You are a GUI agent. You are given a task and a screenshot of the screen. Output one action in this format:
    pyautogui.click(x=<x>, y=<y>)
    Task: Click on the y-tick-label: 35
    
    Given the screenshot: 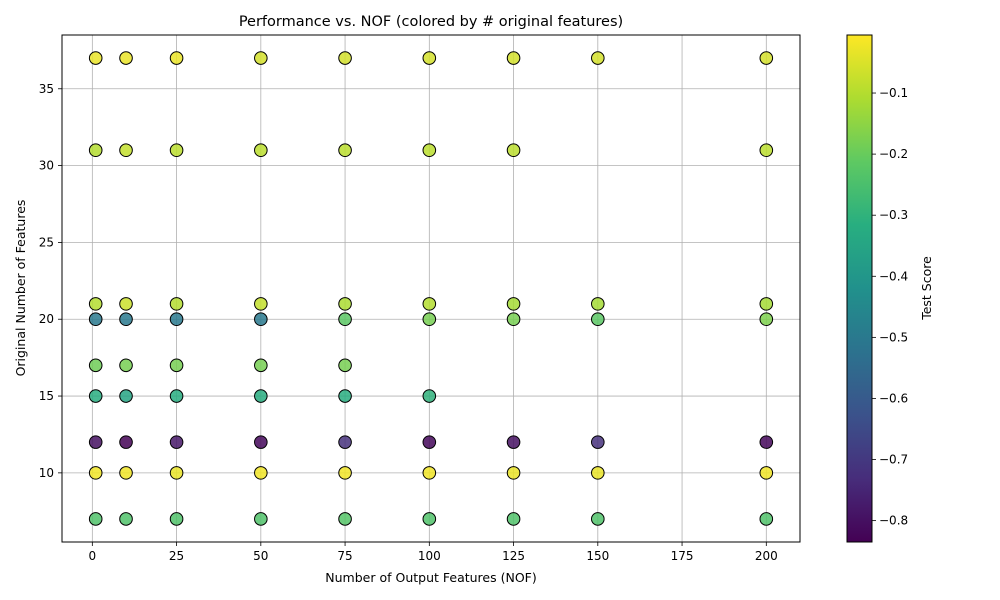 What is the action you would take?
    pyautogui.click(x=46, y=89)
    